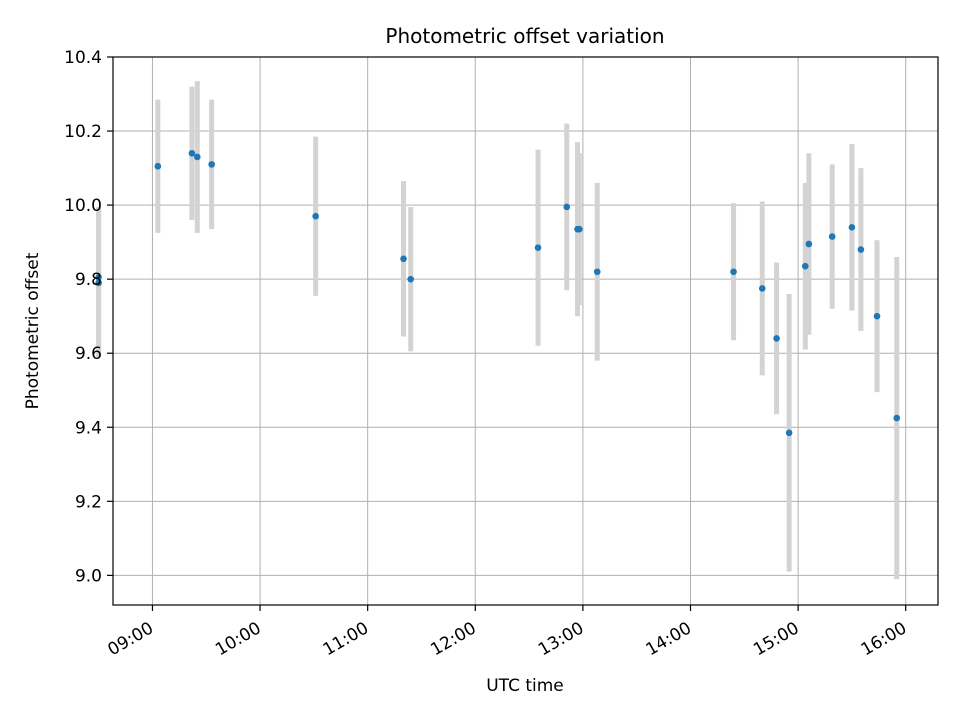  Describe the element at coordinates (88, 502) in the screenshot. I see `y-tick-label: 9.2` at that location.